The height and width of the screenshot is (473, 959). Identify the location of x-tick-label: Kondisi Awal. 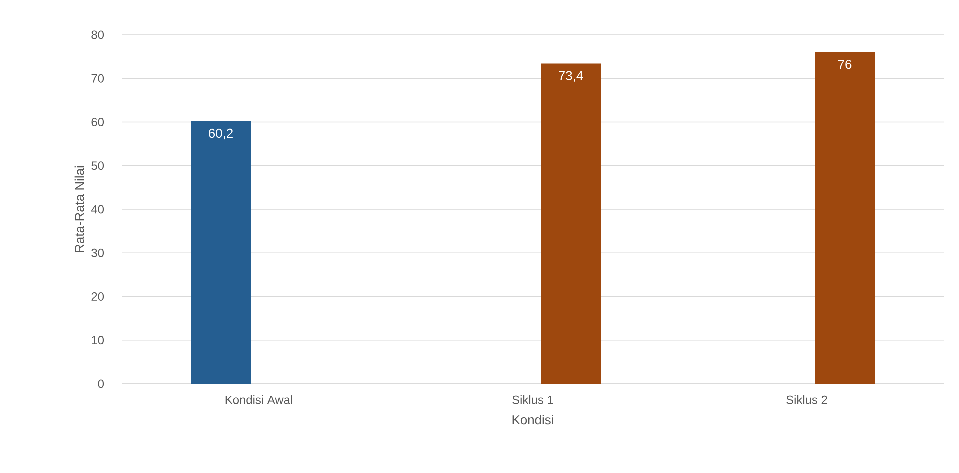
(259, 400).